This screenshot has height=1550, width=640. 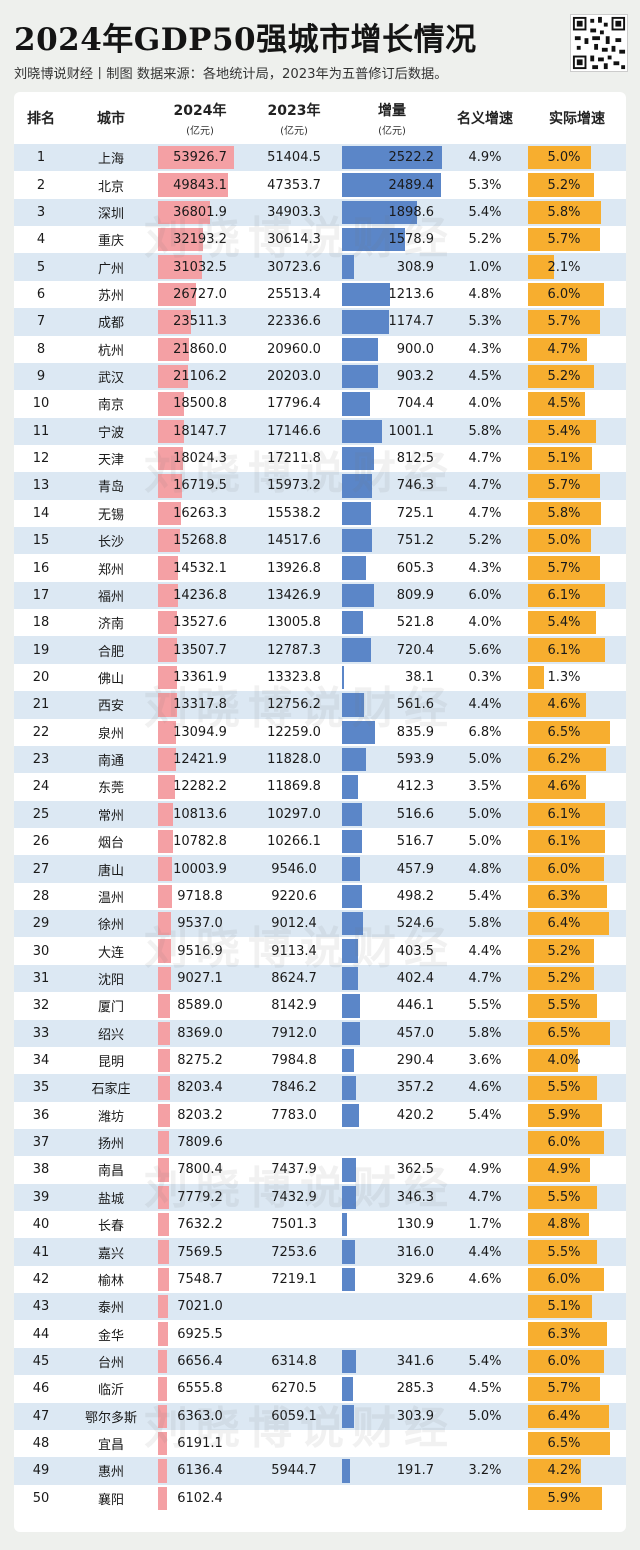 I want to click on increase-value: 605.3, so click(x=415, y=568).